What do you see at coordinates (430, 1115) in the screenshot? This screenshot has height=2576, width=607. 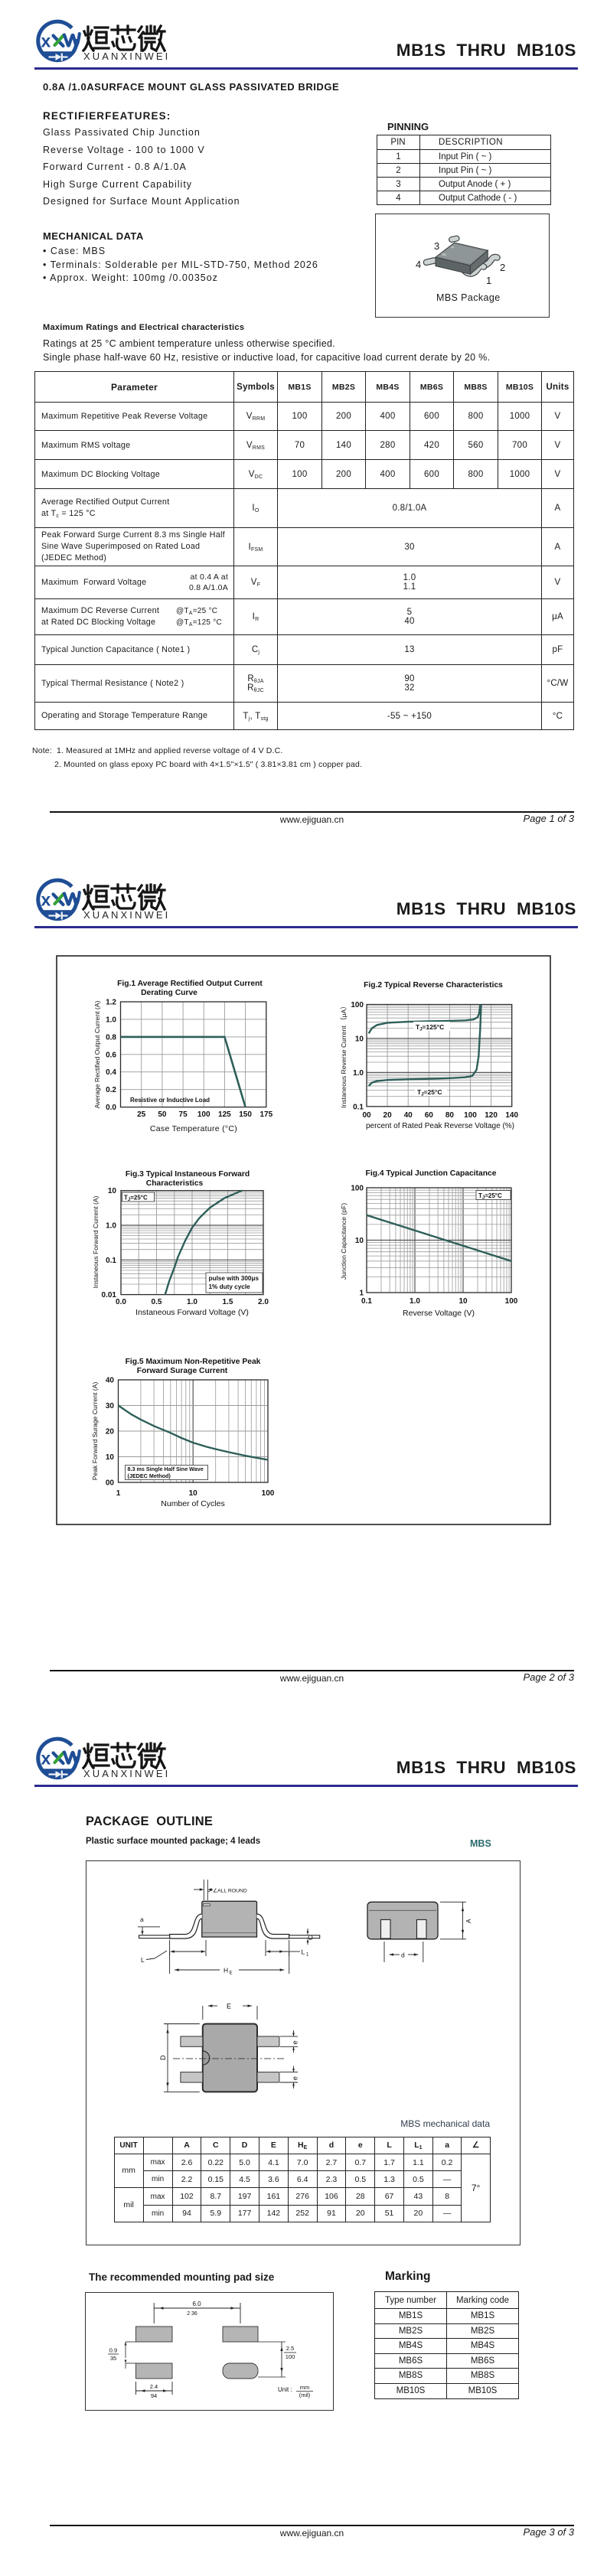 I see `svg-text: 60` at bounding box center [430, 1115].